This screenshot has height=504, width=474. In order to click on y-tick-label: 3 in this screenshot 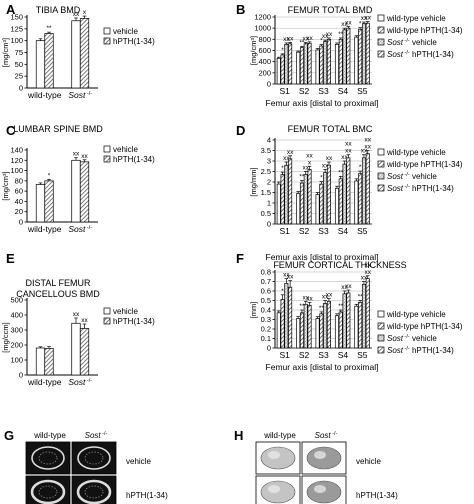, I will do `click(269, 161)`.